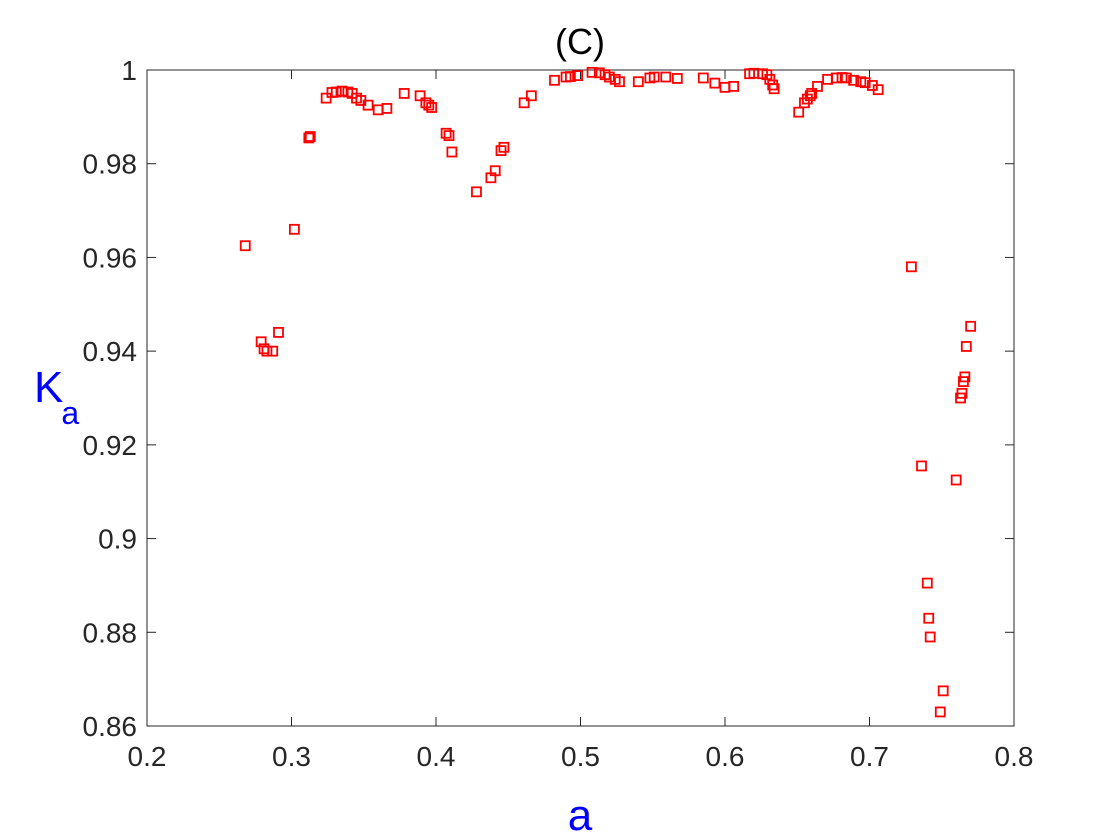  Describe the element at coordinates (110, 164) in the screenshot. I see `y-tick-label: 0.98` at that location.